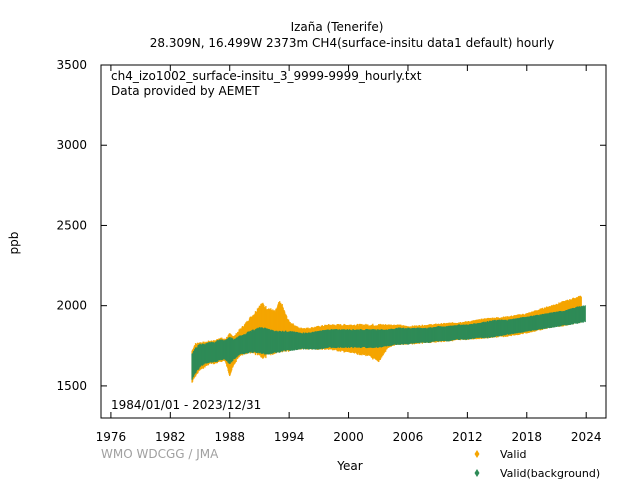  Describe the element at coordinates (160, 454) in the screenshot. I see `credit-label: WMO WDCGG / JMA` at that location.